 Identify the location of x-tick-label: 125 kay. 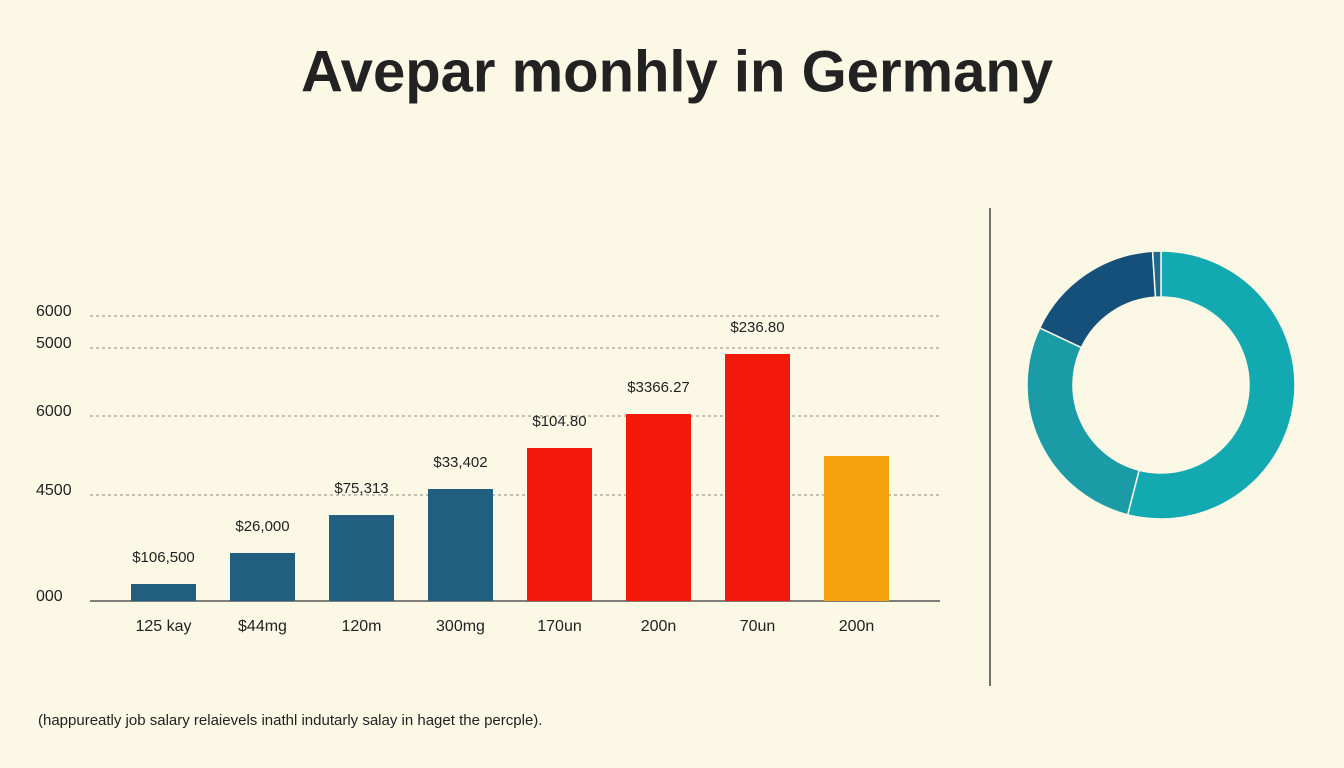
(163, 626).